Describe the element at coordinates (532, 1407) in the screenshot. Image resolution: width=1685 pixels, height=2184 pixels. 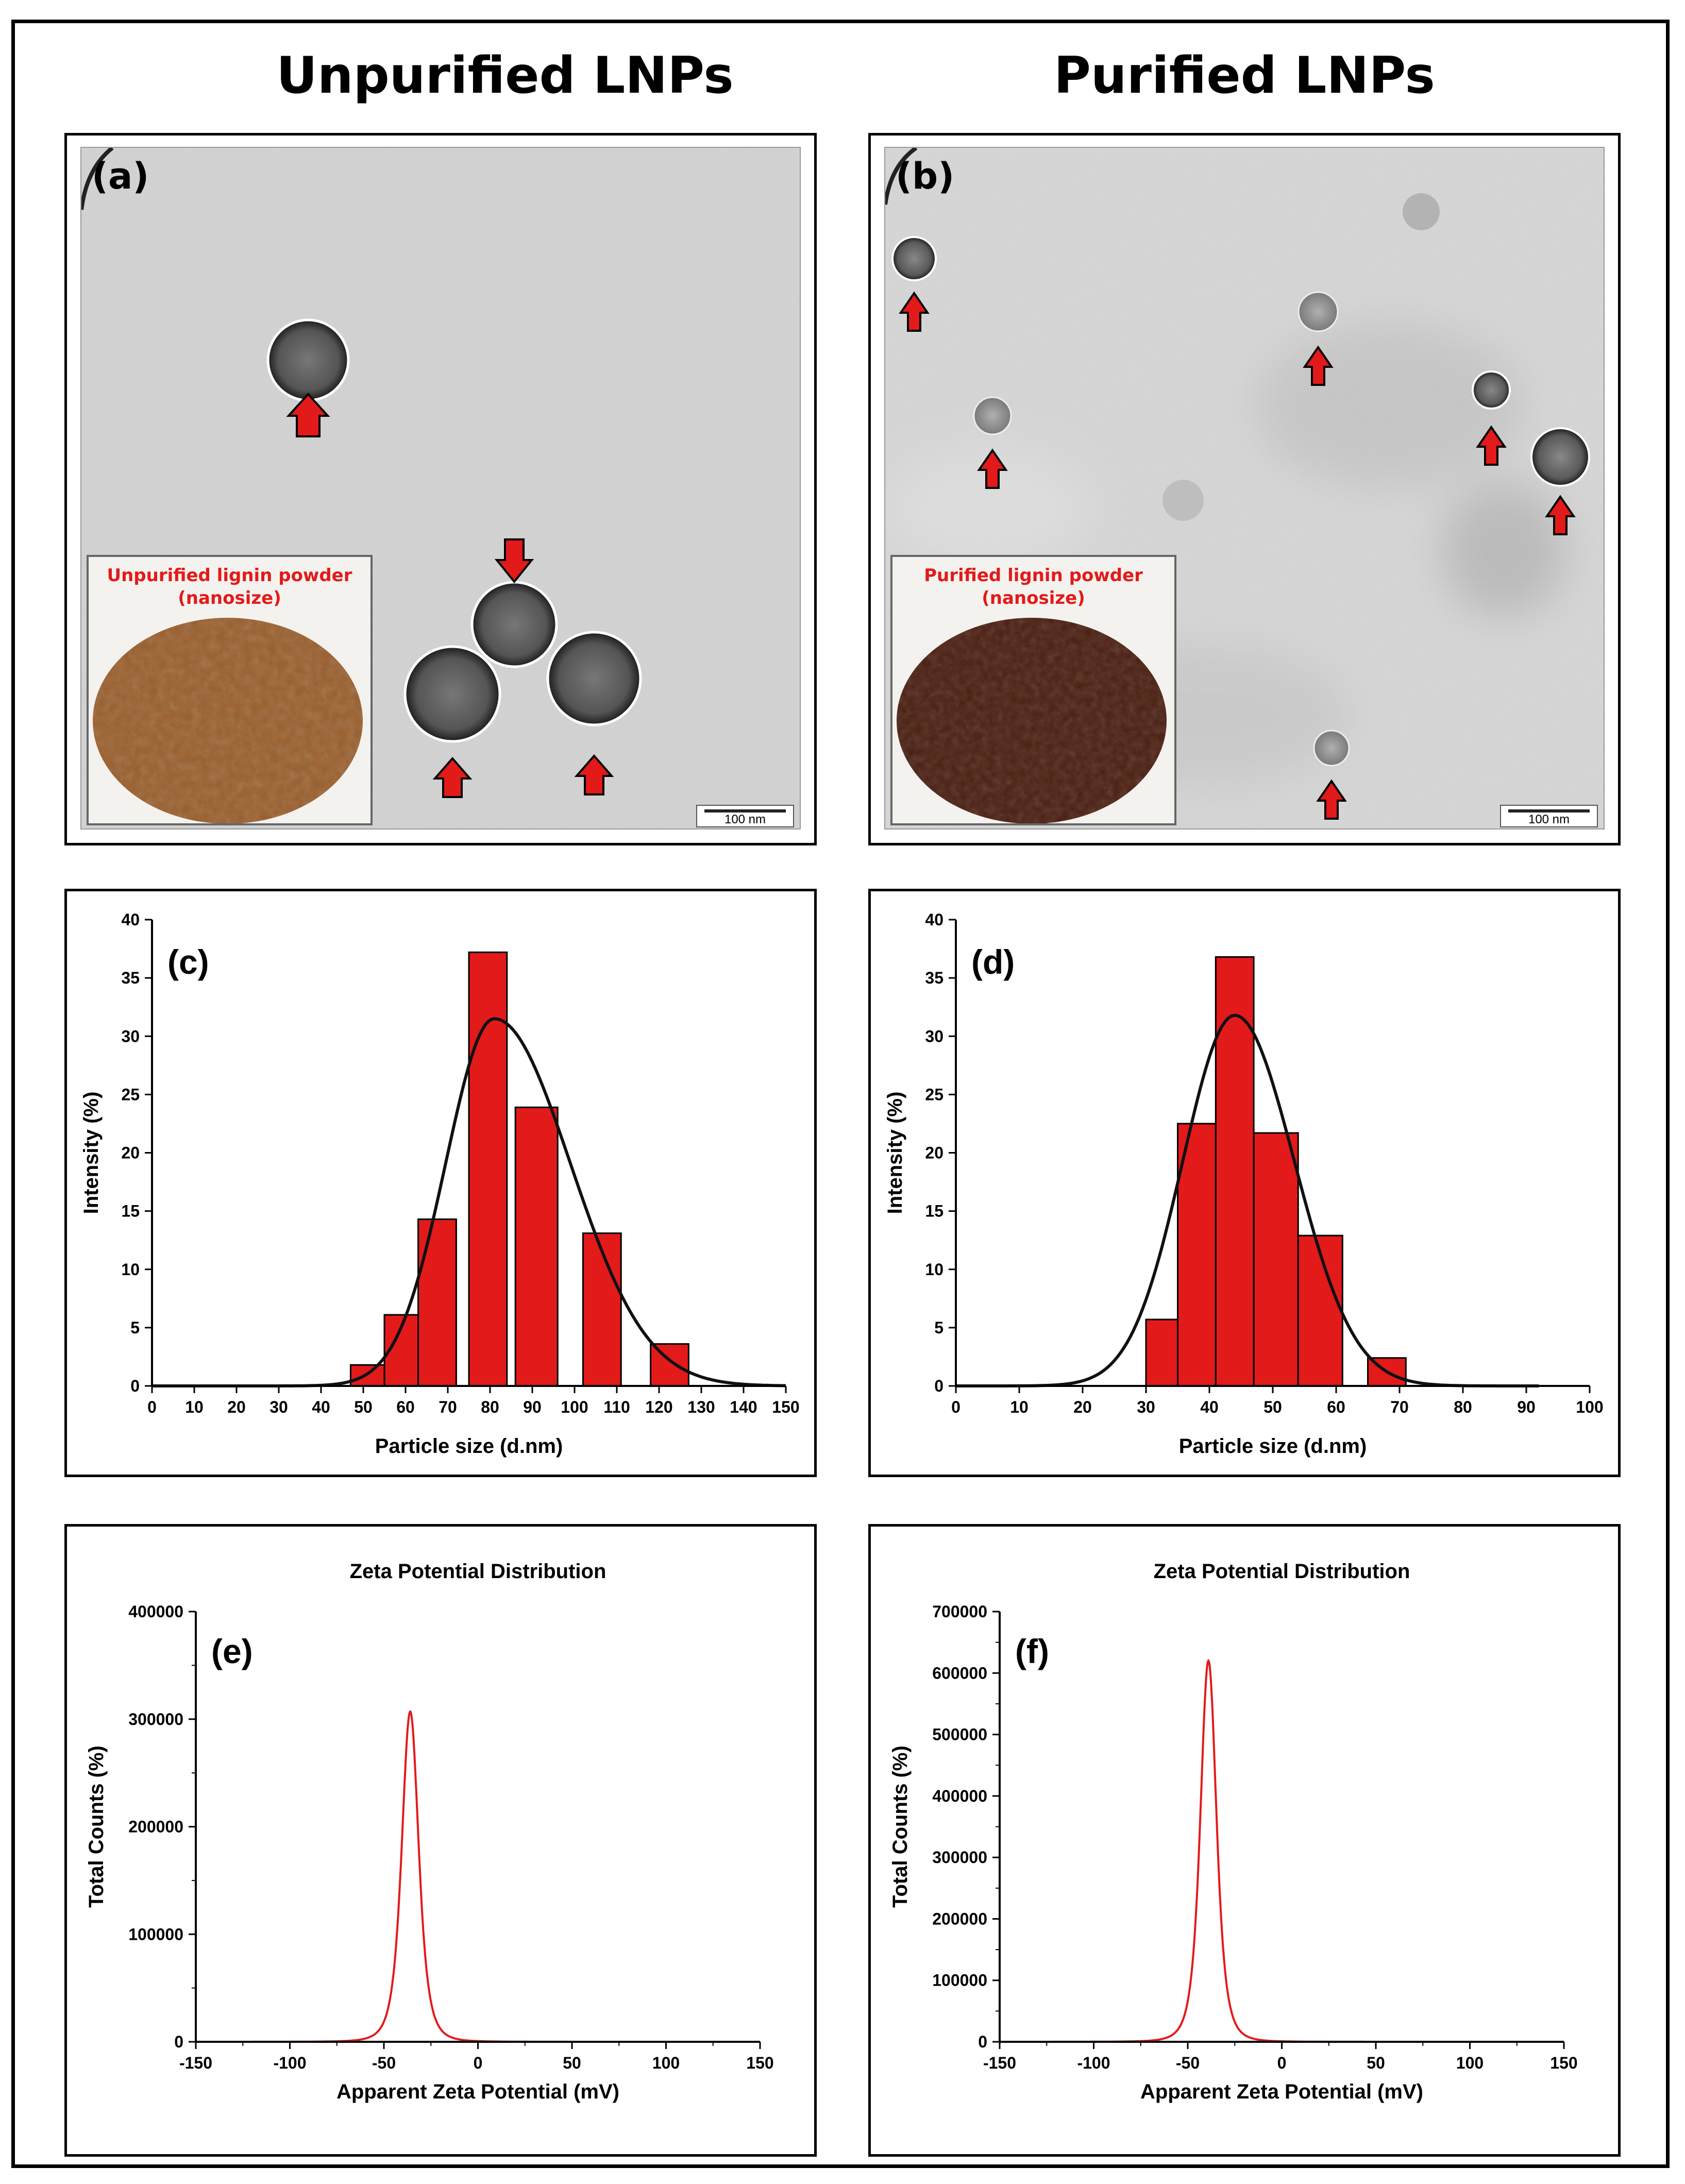
I see `x-tick-label: 90` at that location.